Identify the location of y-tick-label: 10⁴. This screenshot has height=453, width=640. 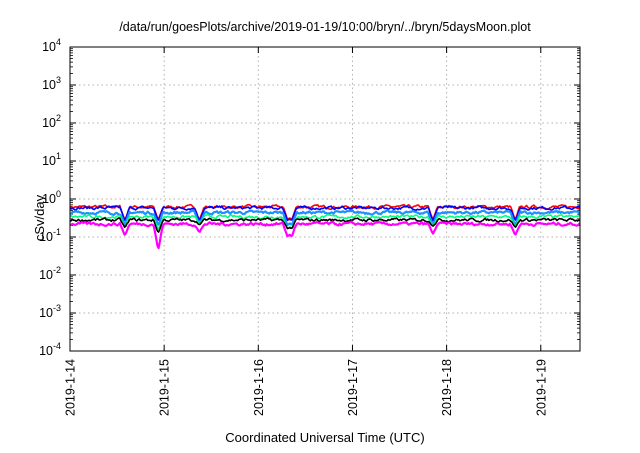
(51, 45).